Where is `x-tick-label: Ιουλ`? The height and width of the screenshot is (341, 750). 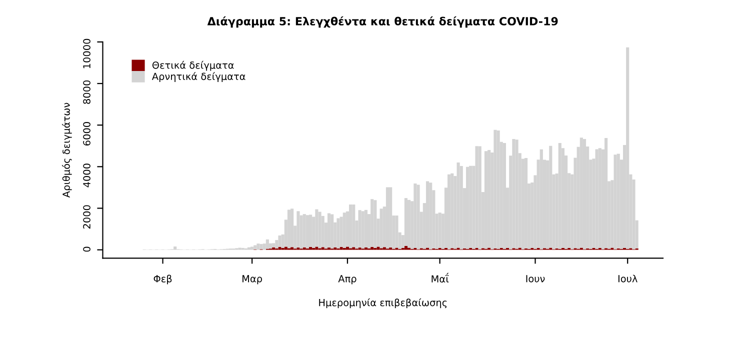 x-tick-label: Ιουλ is located at coordinates (628, 278).